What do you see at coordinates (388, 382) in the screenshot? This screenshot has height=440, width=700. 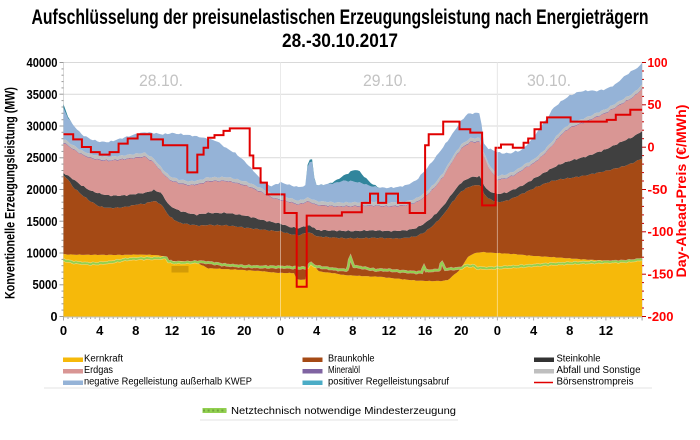 I see `svg-text: positiver Regelleistungsabruf` at bounding box center [388, 382].